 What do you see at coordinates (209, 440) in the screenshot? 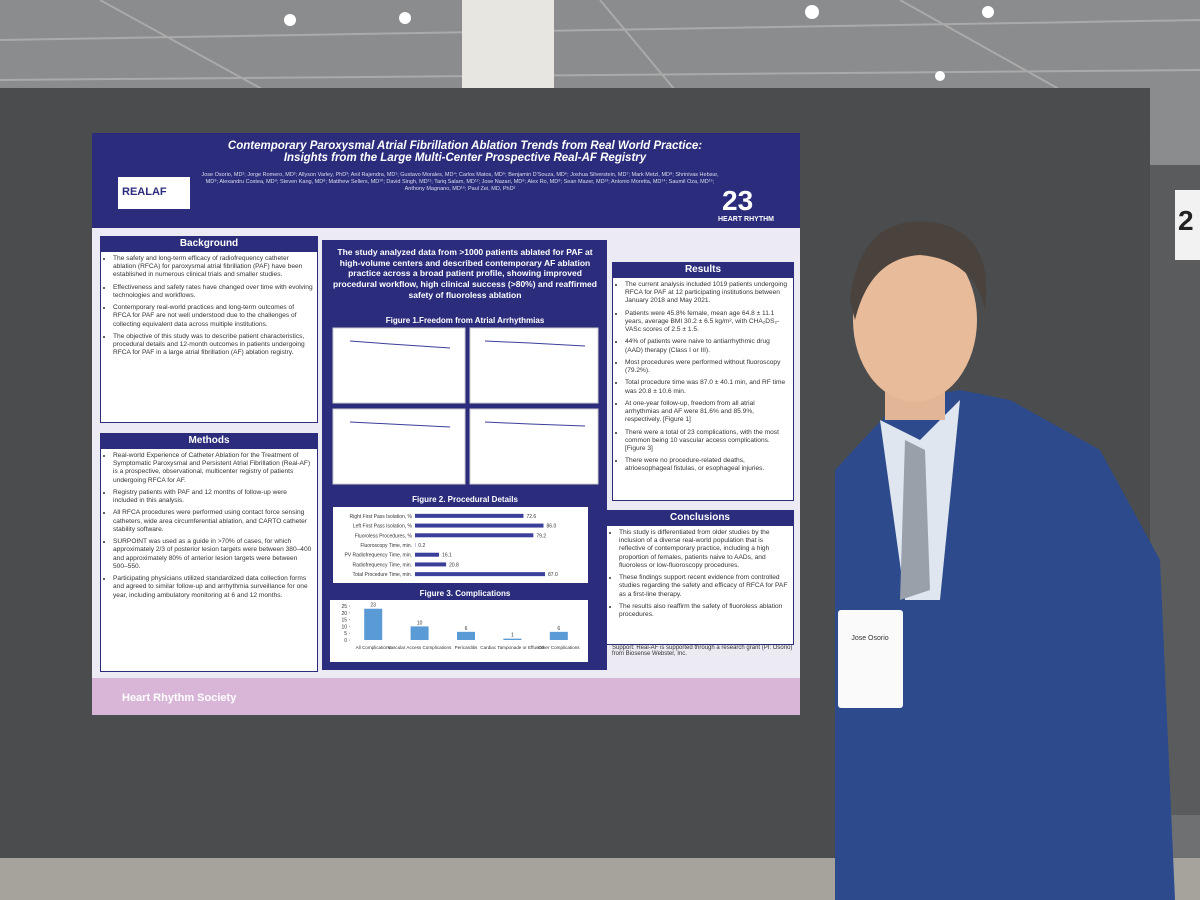
I see `section-heading: Methods` at bounding box center [209, 440].